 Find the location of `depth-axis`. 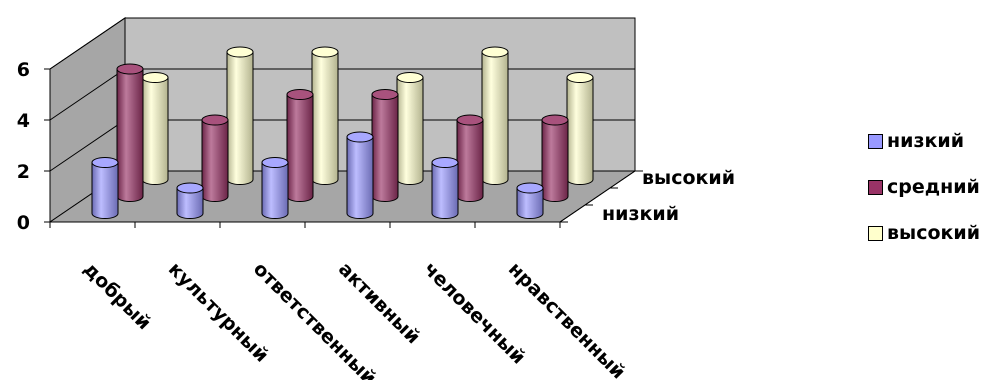

depth-axis is located at coordinates (597, 196).